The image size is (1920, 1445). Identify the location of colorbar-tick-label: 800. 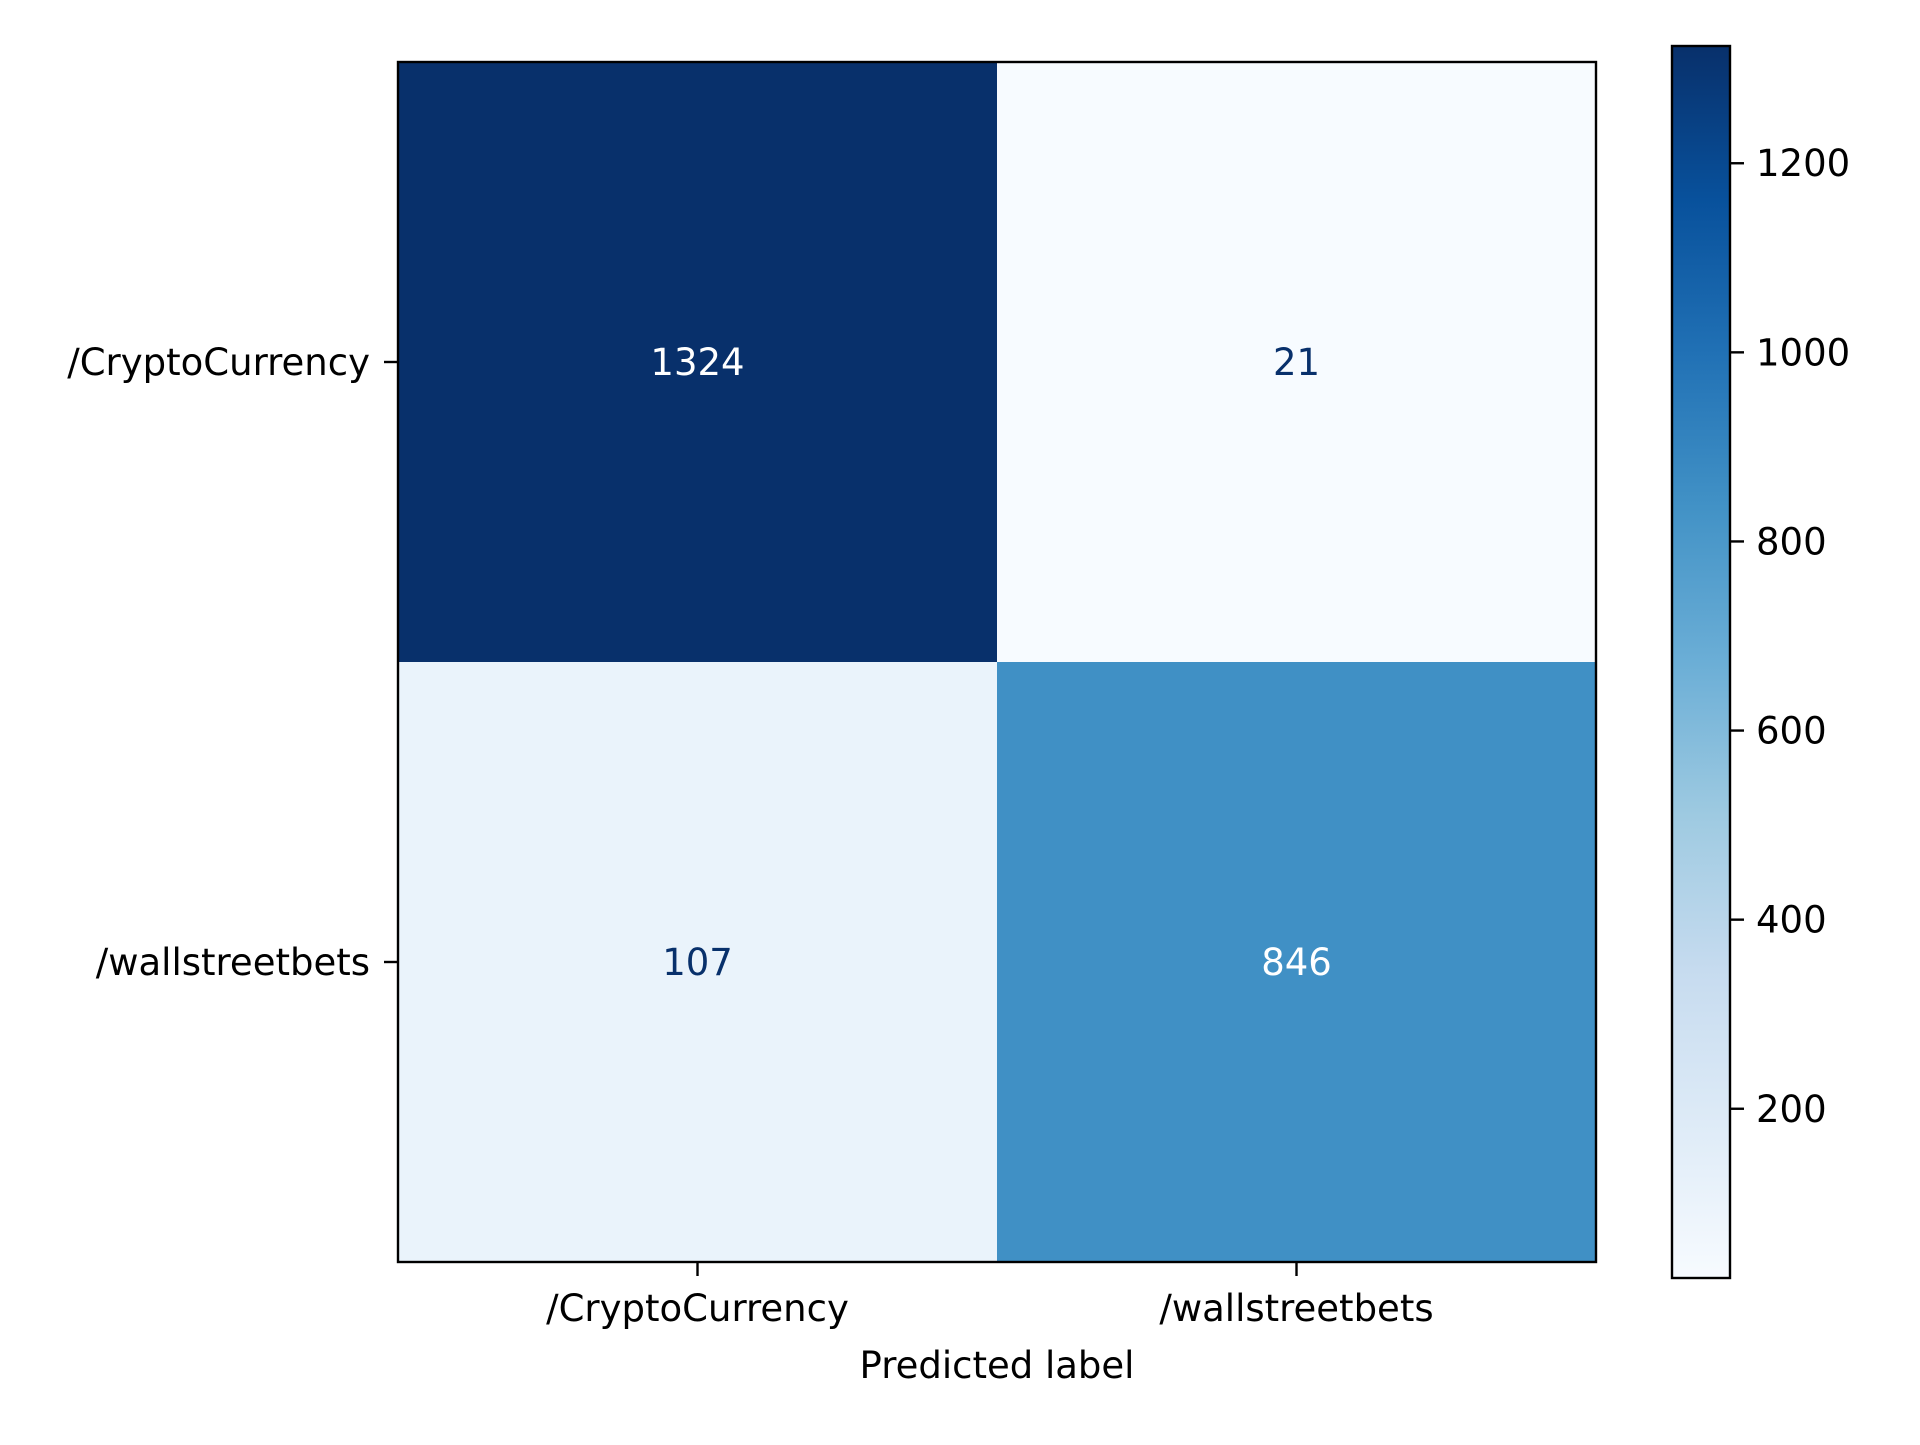
(1791, 541).